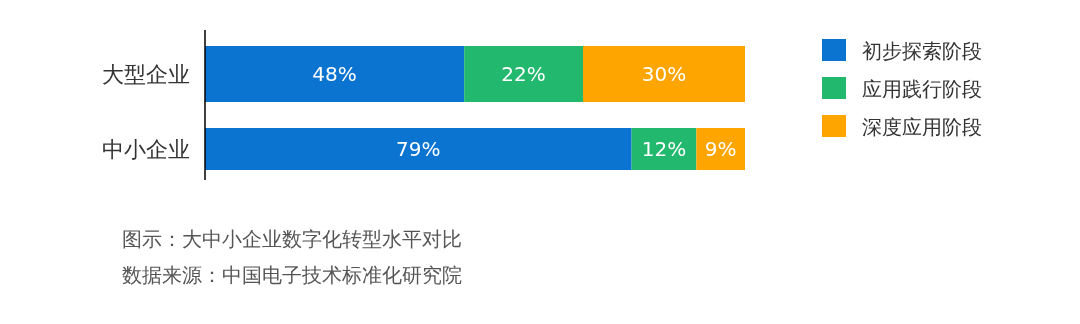 Image resolution: width=1080 pixels, height=324 pixels. I want to click on data-label: 12%, so click(664, 149).